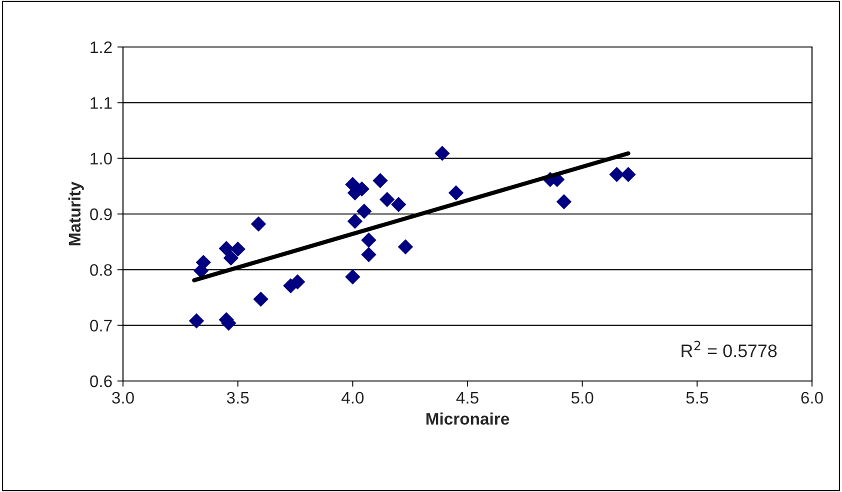 The height and width of the screenshot is (492, 842). Describe the element at coordinates (101, 381) in the screenshot. I see `y-tick-label: 0.6` at that location.